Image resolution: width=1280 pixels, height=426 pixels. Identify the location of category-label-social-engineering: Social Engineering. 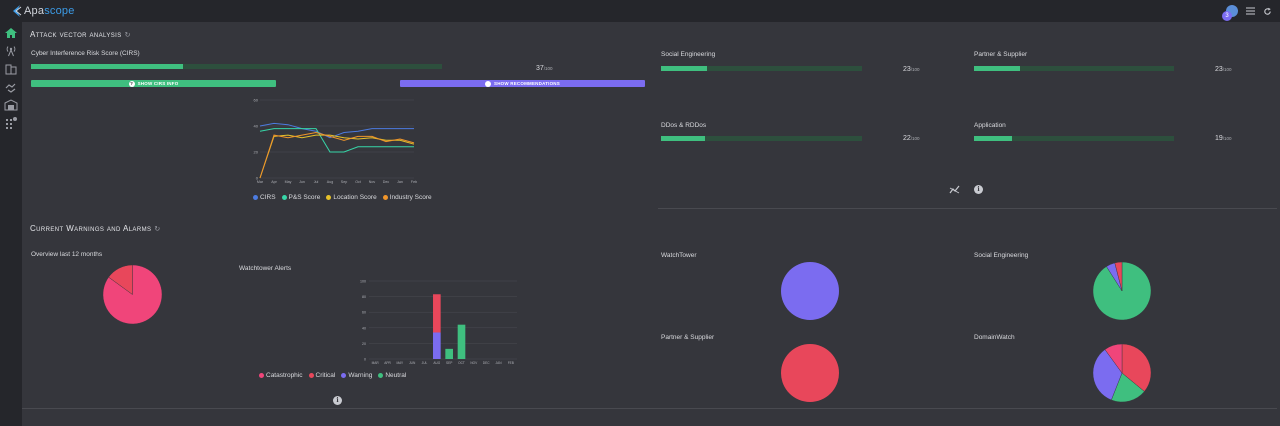
(688, 54).